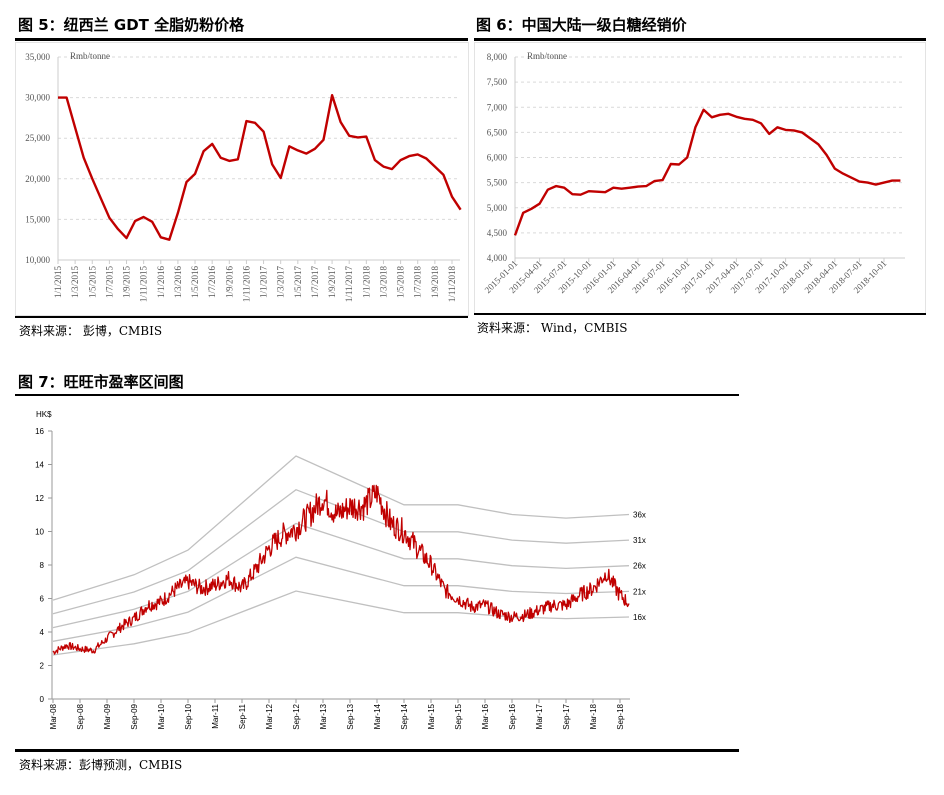  I want to click on fig6-y-tick-label: 5,000, so click(497, 208).